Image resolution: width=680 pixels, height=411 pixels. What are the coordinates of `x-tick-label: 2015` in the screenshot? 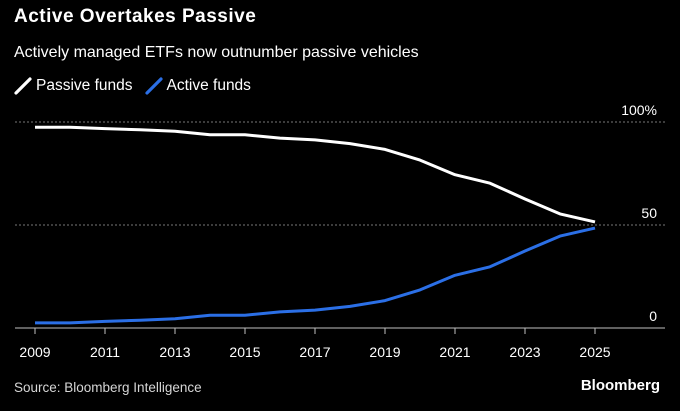 It's located at (244, 352).